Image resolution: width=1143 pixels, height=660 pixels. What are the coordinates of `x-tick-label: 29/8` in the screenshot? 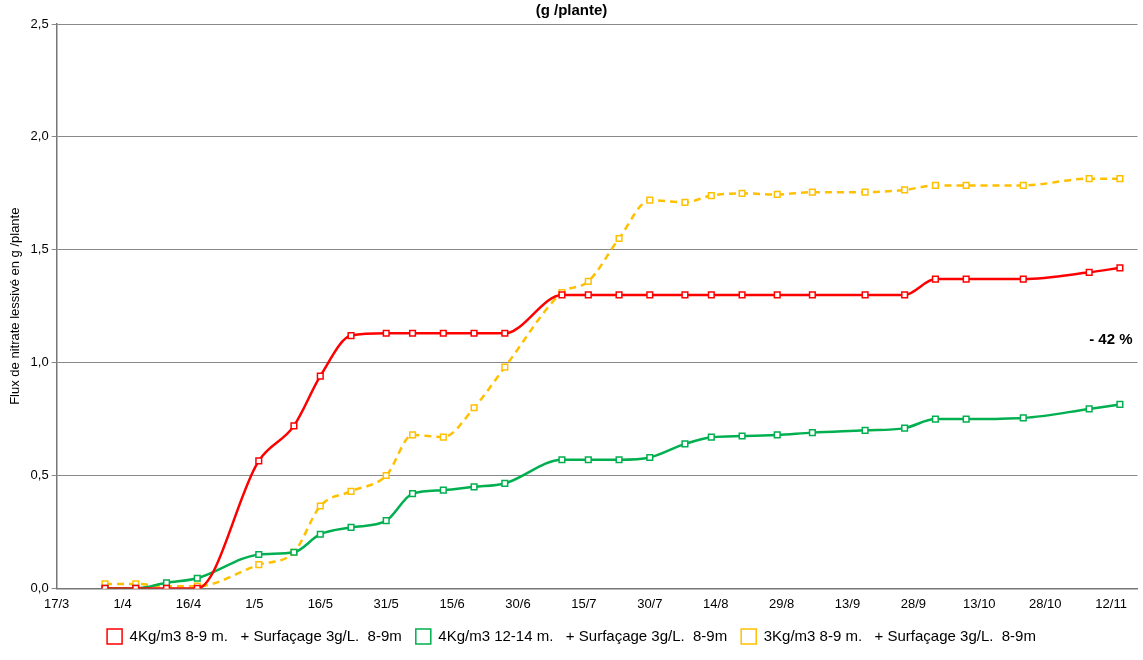 It's located at (781, 603).